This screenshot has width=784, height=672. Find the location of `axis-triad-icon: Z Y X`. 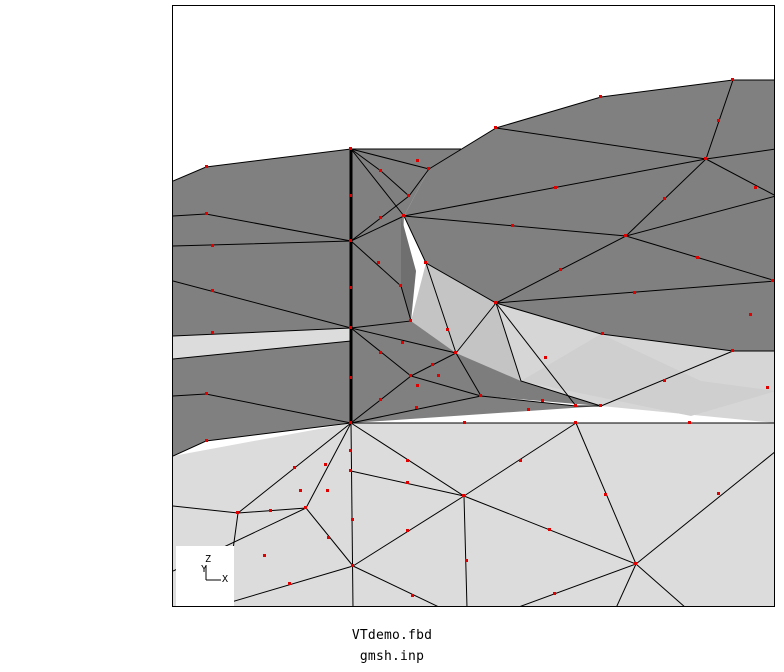

axis-triad-icon: Z Y X is located at coordinates (214, 569).